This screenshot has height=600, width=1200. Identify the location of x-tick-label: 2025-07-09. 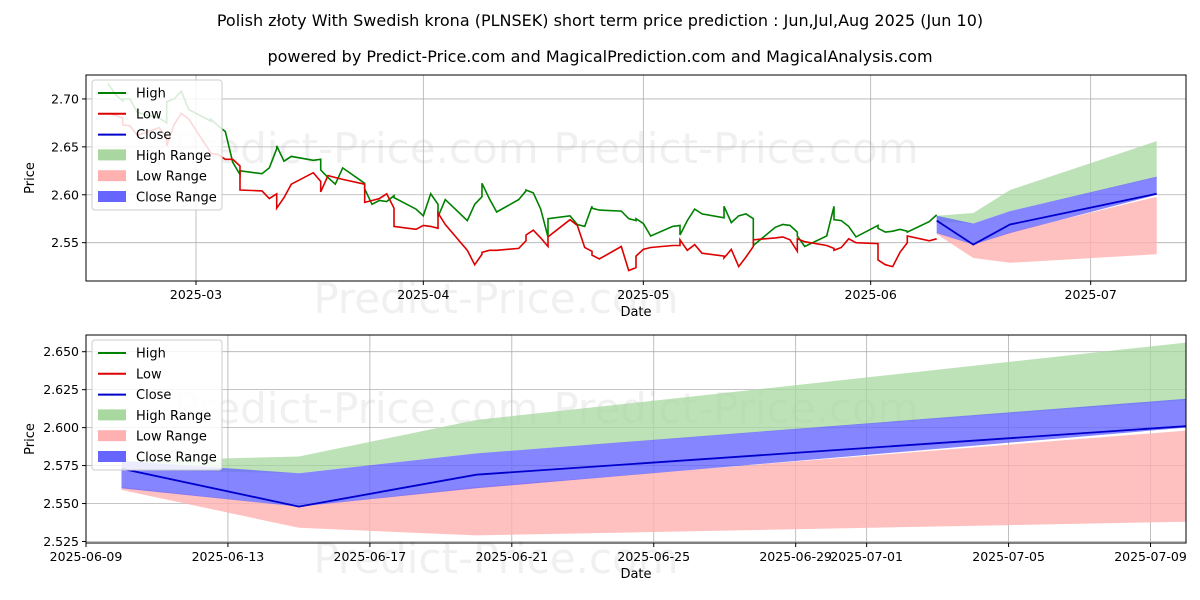
(1150, 556).